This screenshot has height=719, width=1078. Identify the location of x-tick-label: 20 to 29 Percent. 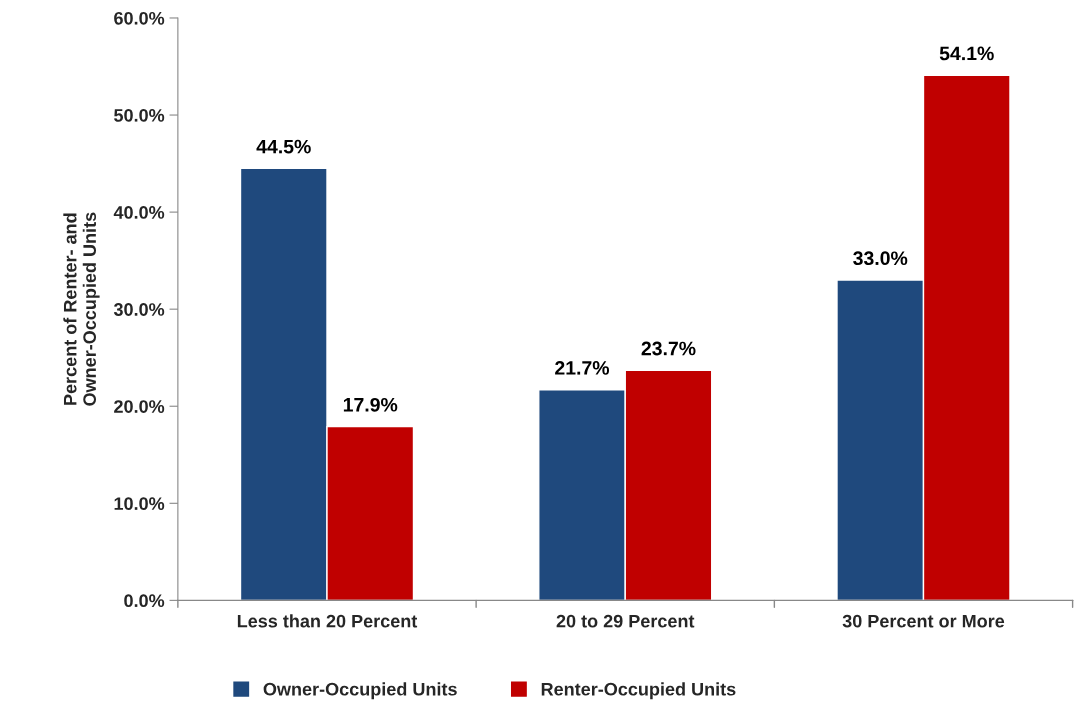
(625, 621).